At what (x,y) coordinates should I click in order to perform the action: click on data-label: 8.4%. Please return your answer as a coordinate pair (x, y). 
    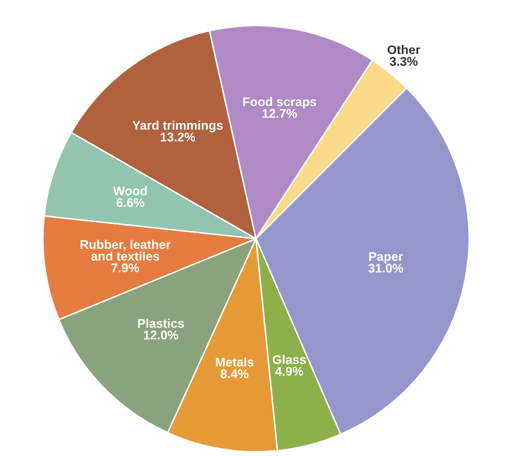
    Looking at the image, I should click on (234, 373).